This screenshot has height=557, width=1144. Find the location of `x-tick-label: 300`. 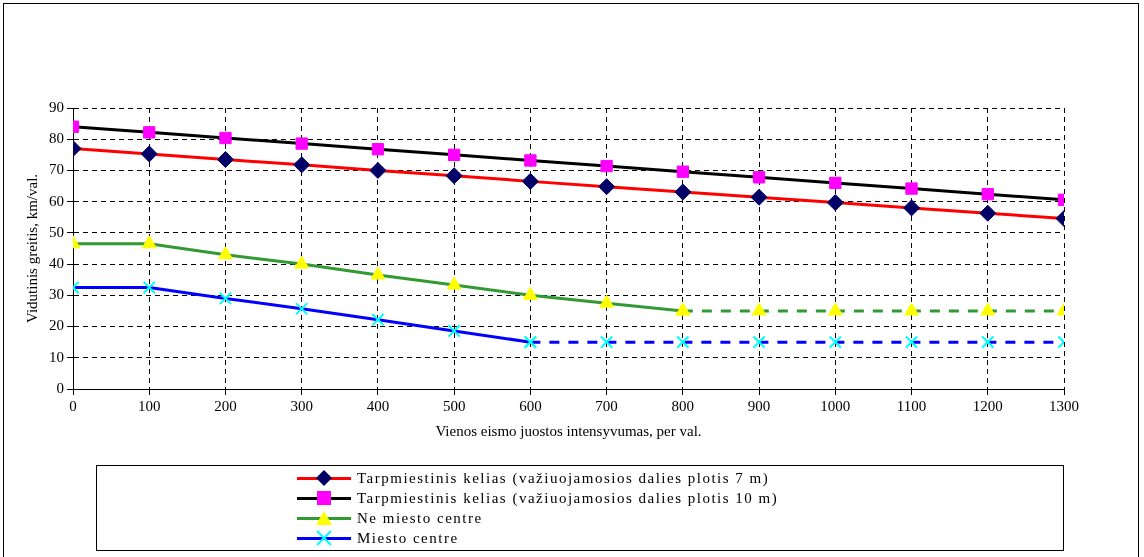

x-tick-label: 300 is located at coordinates (301, 405).